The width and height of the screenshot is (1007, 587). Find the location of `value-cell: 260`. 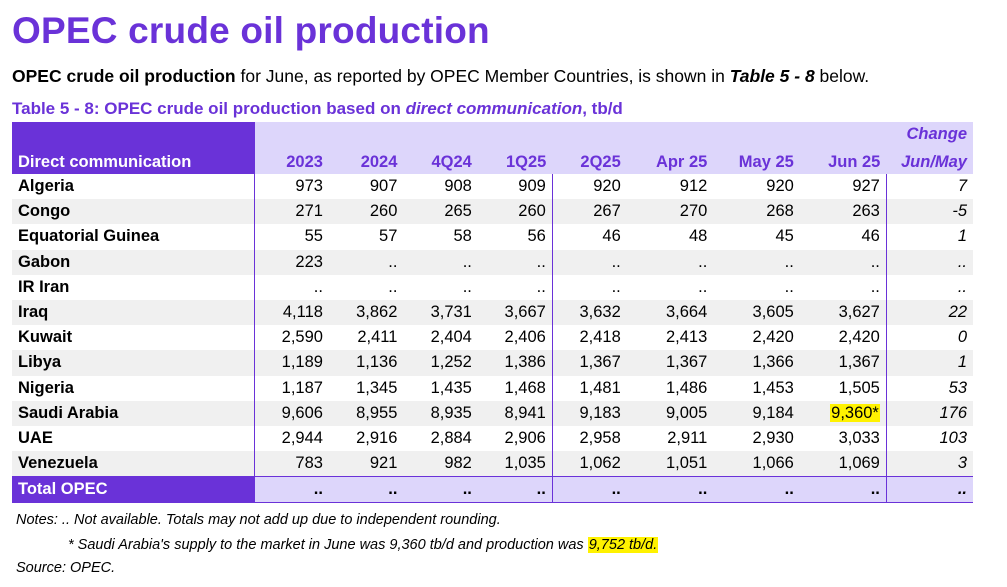

value-cell: 260 is located at coordinates (515, 212).